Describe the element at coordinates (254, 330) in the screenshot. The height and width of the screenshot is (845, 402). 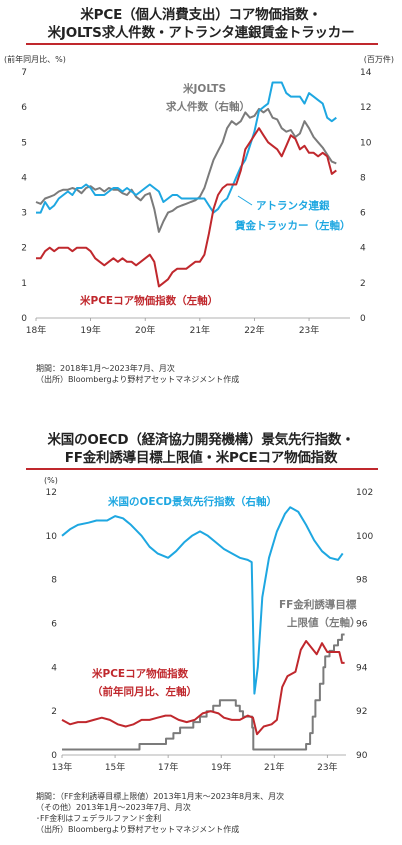
I see `chart1-x-tick-label: 22年` at that location.